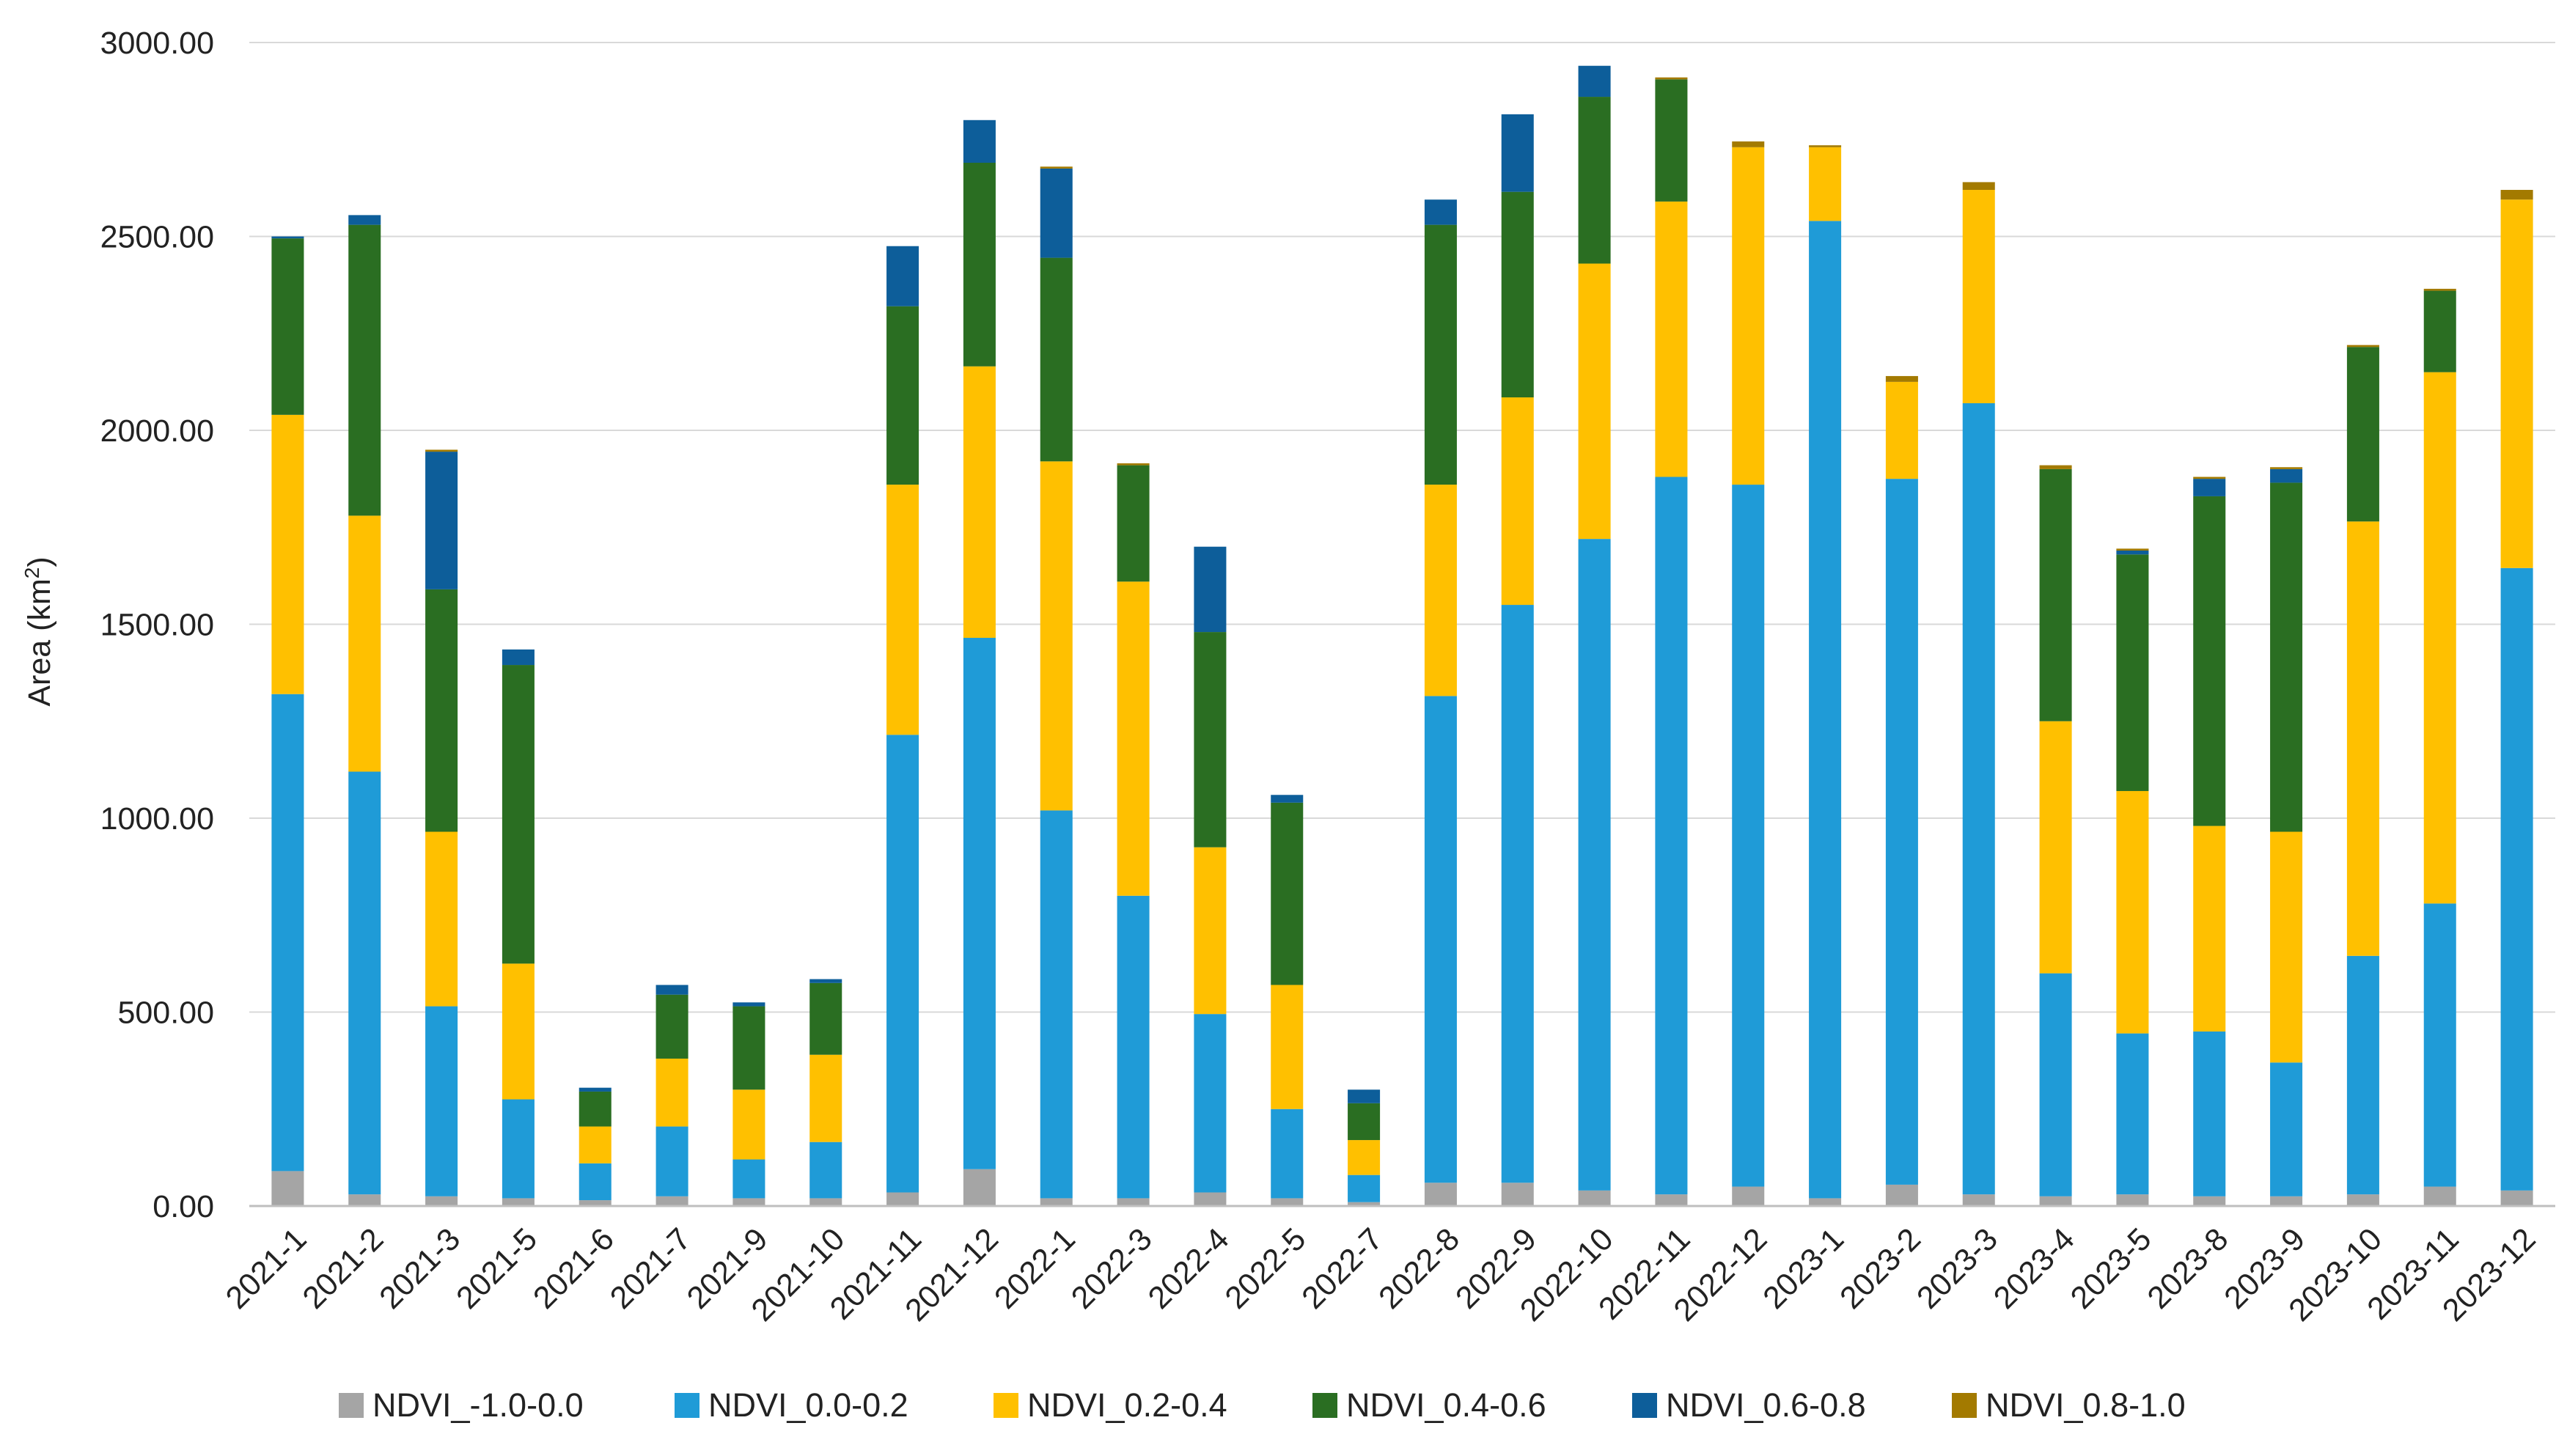 The width and height of the screenshot is (2567, 1456). What do you see at coordinates (183, 1206) in the screenshot?
I see `y-tick-label: 0.00` at bounding box center [183, 1206].